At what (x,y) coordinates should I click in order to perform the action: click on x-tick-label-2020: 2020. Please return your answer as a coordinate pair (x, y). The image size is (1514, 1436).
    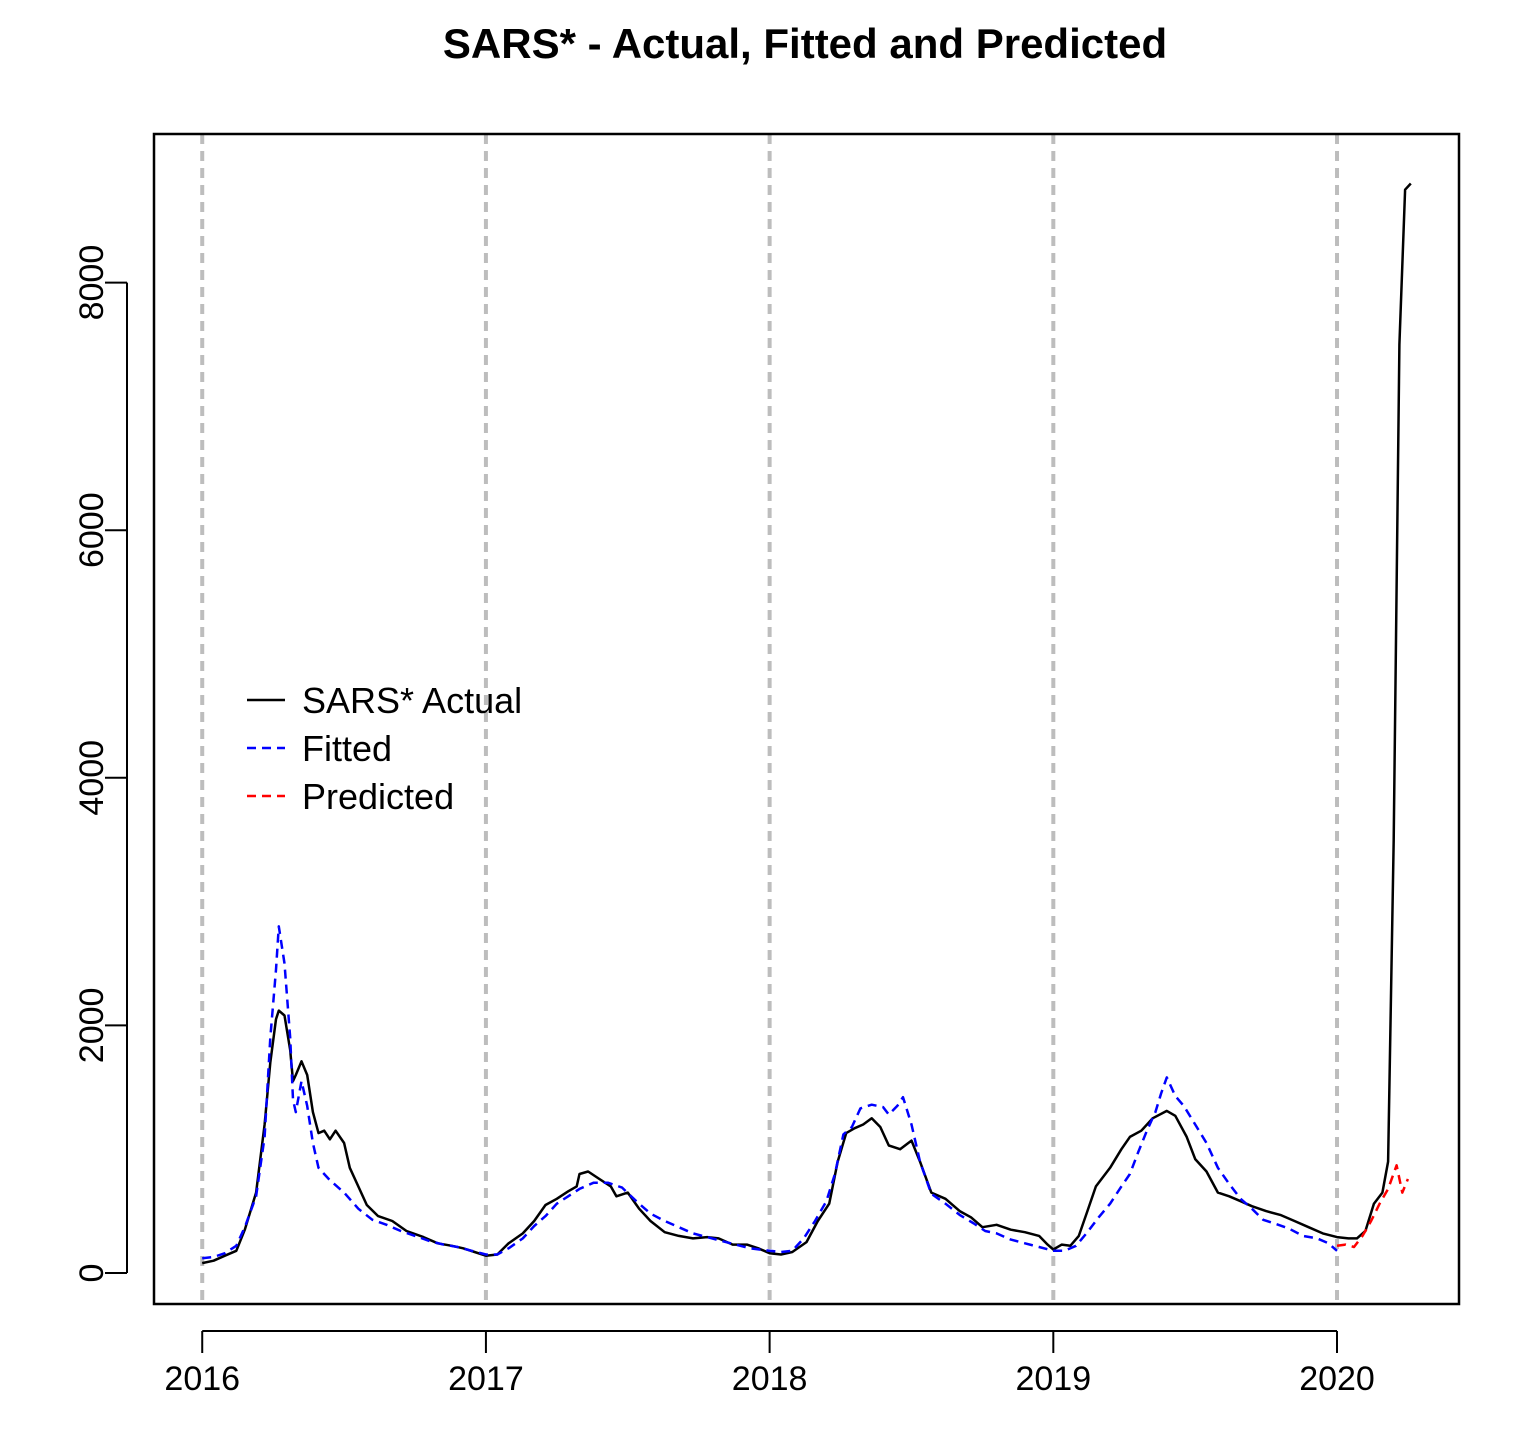
    Looking at the image, I should click on (1337, 1379).